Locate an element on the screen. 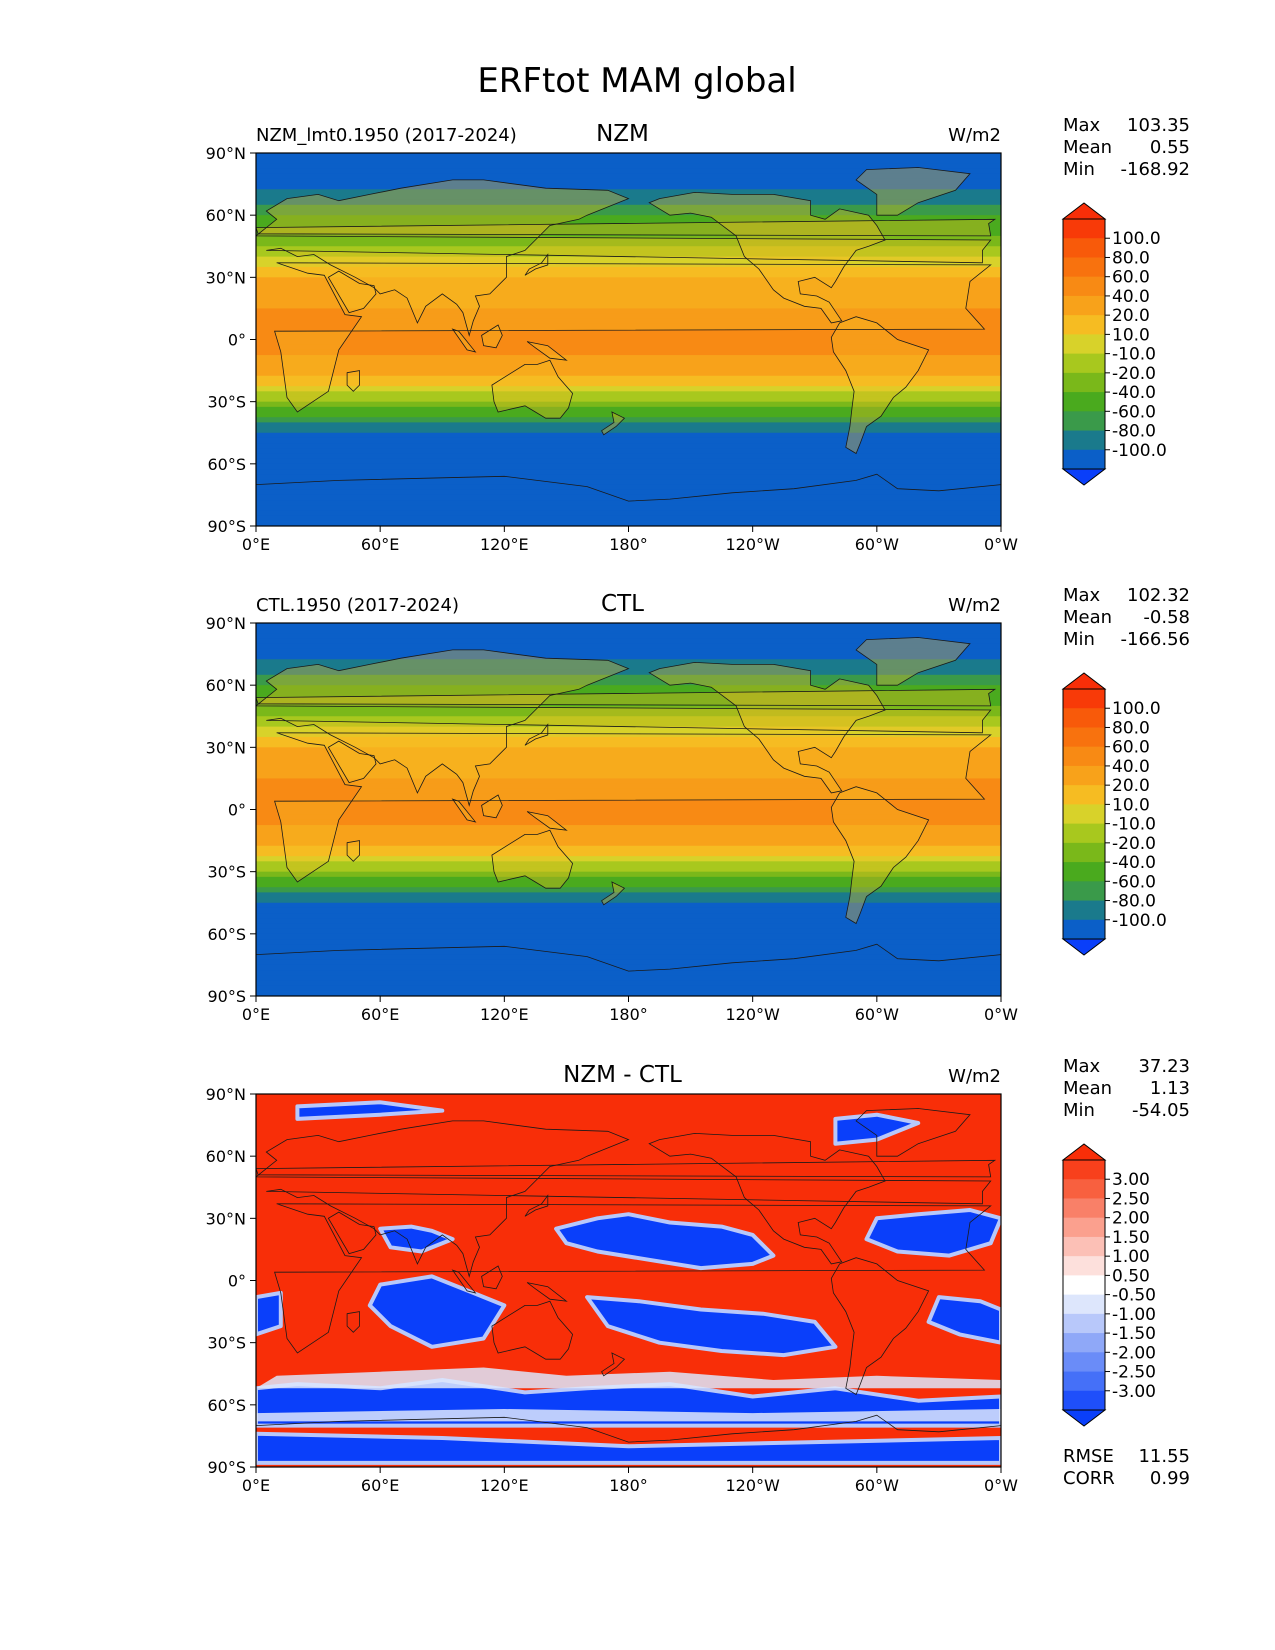  coastline-africa is located at coordinates (633, 337).